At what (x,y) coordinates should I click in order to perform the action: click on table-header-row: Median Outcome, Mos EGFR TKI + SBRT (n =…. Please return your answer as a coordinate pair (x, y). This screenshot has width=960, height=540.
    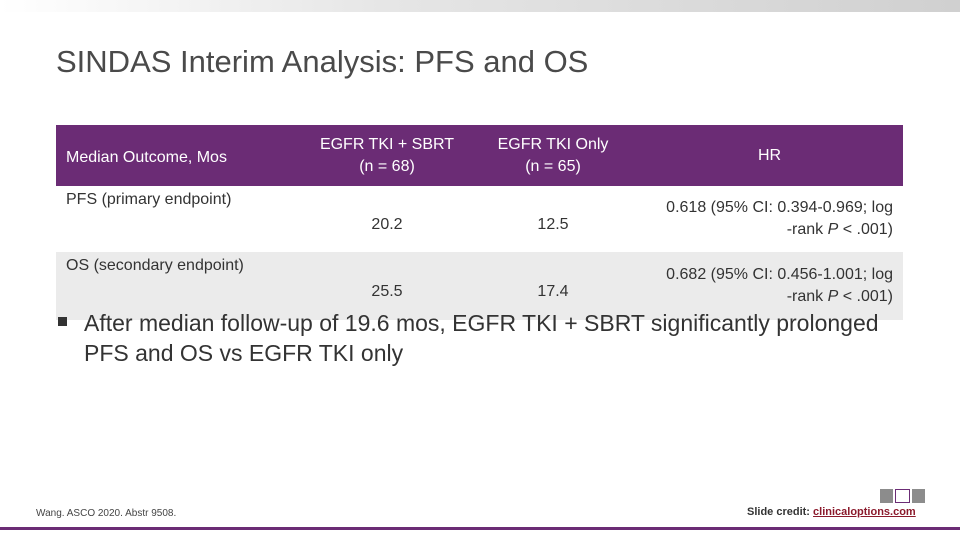
    Looking at the image, I should click on (479, 155).